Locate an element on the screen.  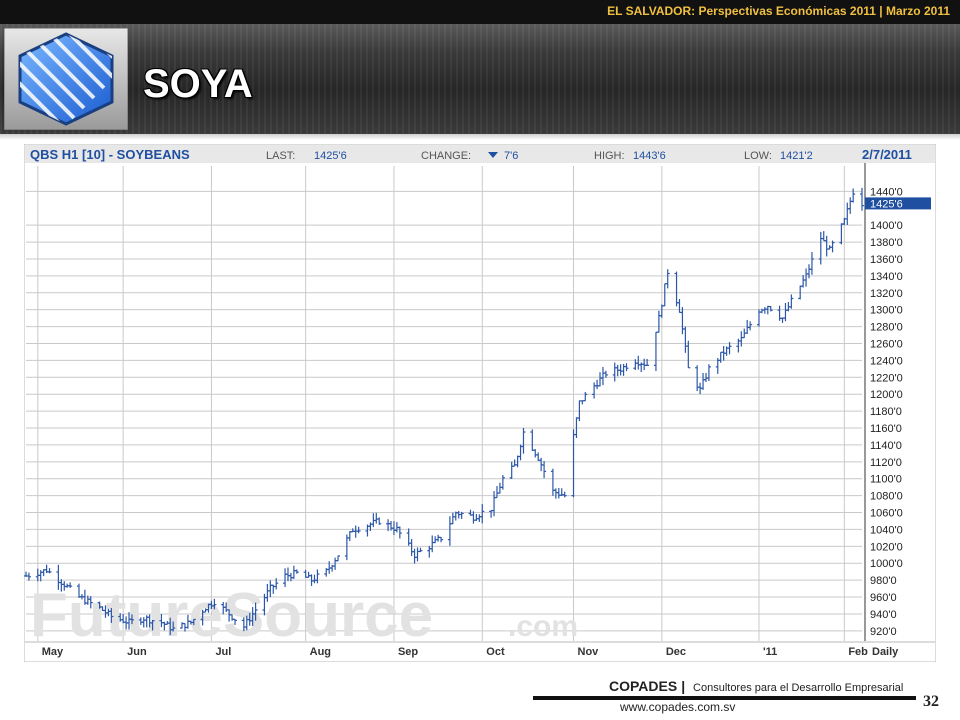
y-tick-label: 1360'0 is located at coordinates (886, 260).